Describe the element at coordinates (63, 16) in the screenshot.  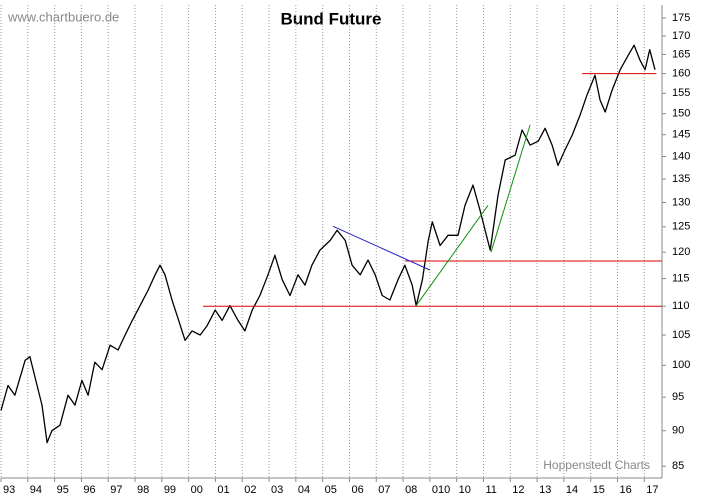
I see `source: www.chartbuero.de` at that location.